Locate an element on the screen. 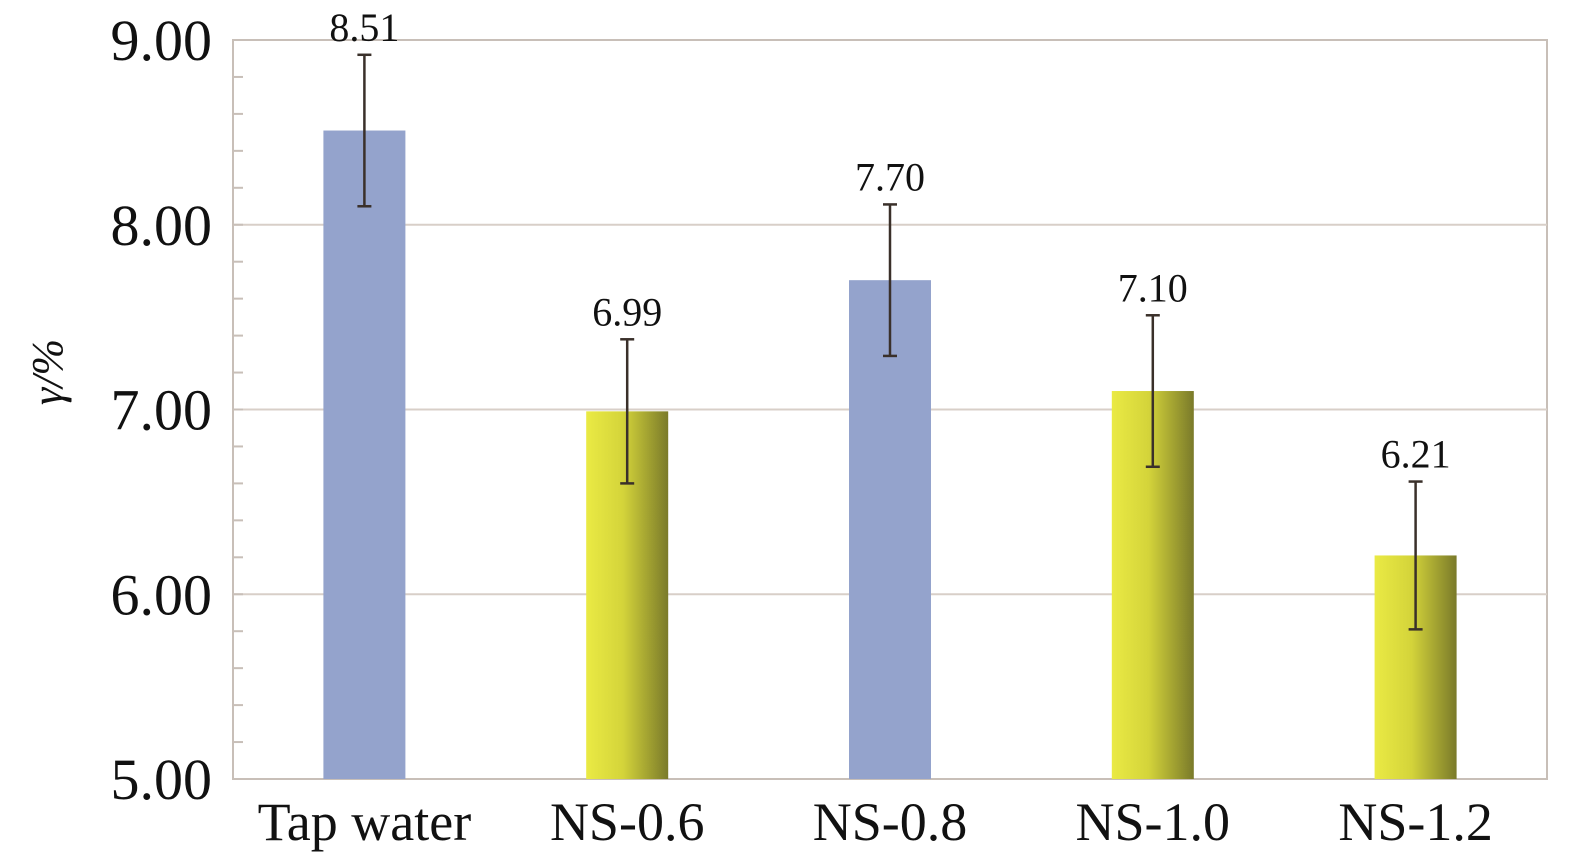 This screenshot has width=1584, height=866. data-label: 6.99 is located at coordinates (627, 311).